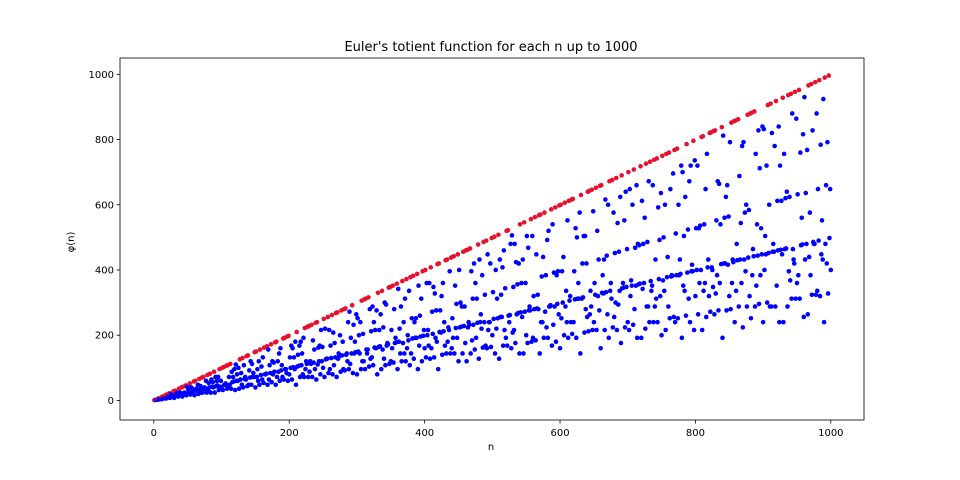  What do you see at coordinates (104, 336) in the screenshot?
I see `y-tick-label: 200` at bounding box center [104, 336].